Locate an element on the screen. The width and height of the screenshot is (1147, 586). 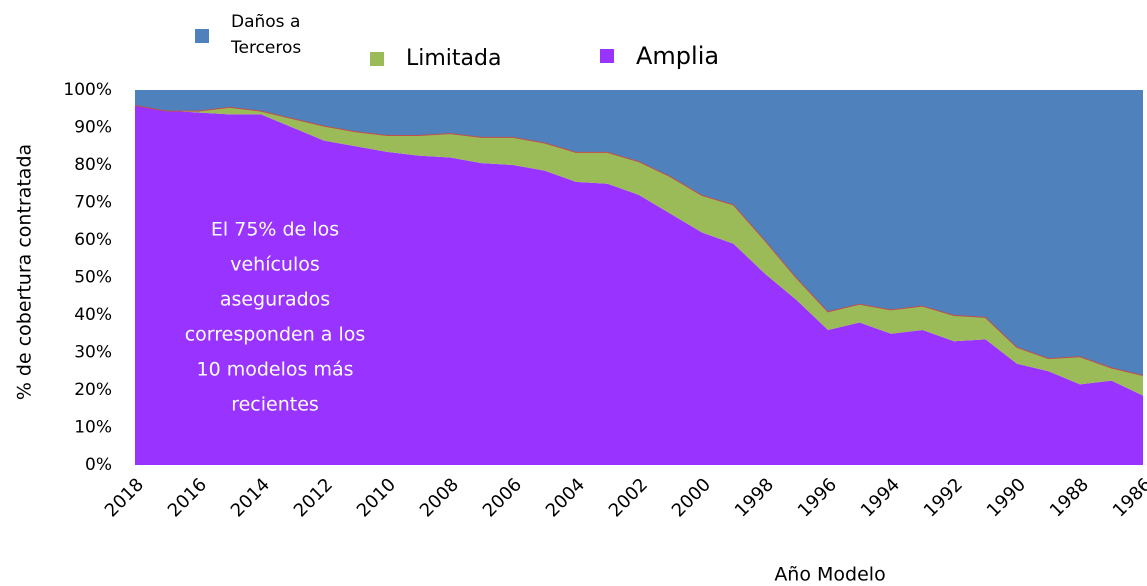
x-tick-label: 2000 is located at coordinates (691, 497).